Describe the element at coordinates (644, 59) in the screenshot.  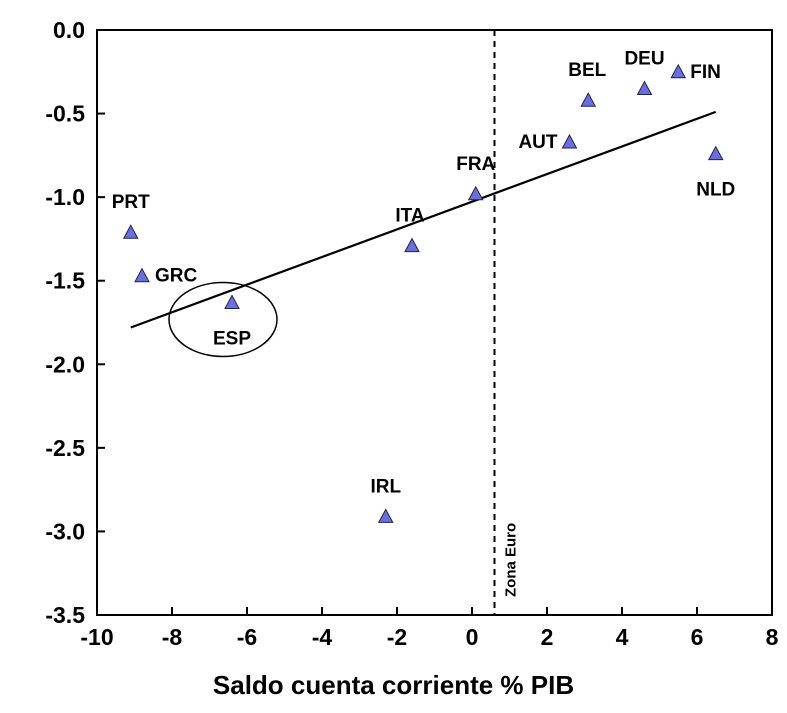
I see `point-label-deu: DEU` at that location.